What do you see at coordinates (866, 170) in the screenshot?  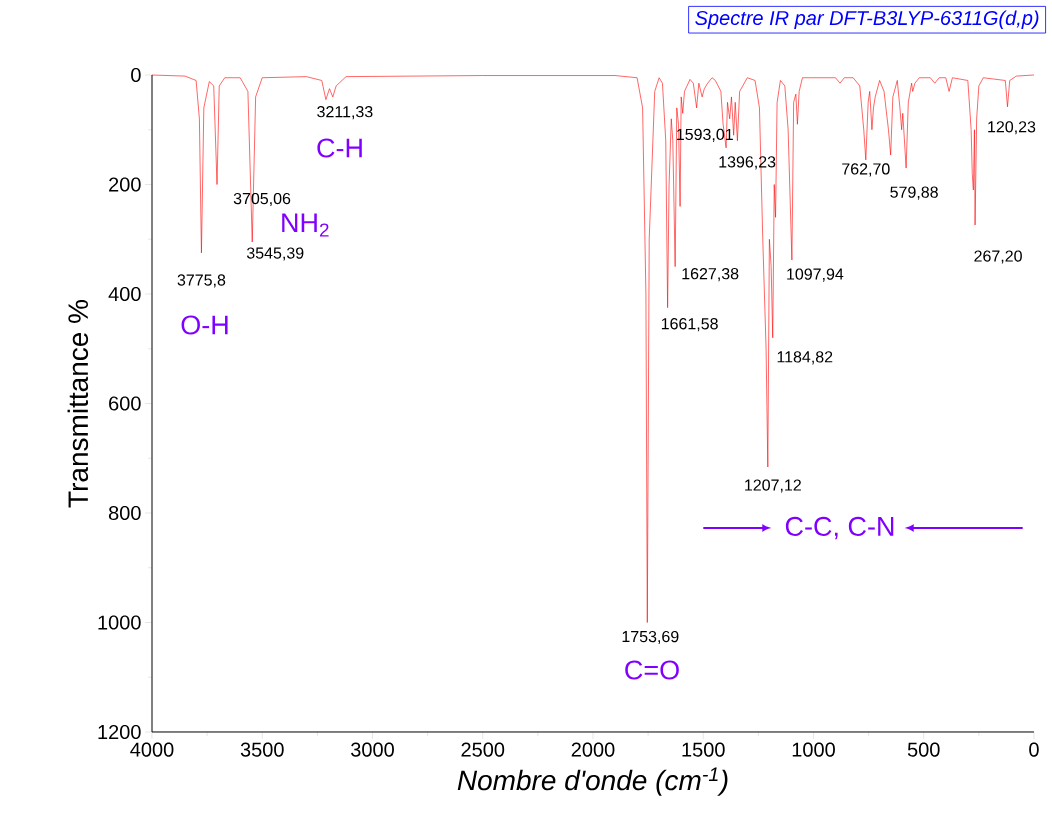 I see `annotation: 762,70` at bounding box center [866, 170].